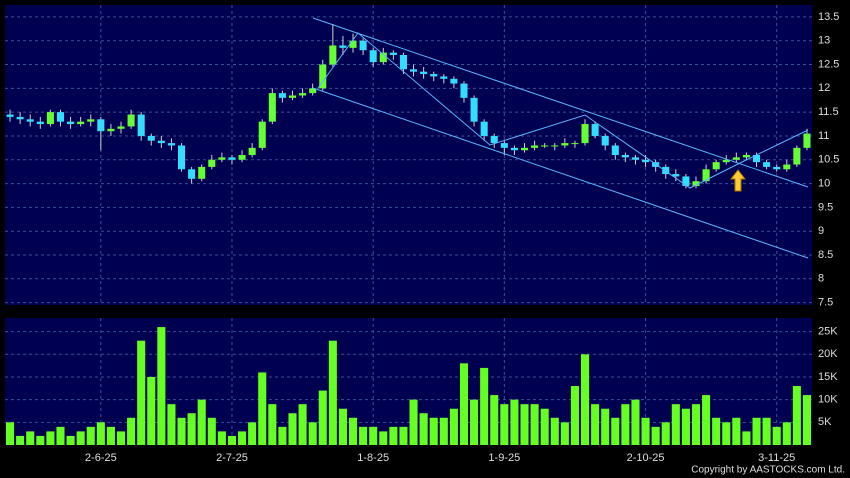 The image size is (850, 478). Describe the element at coordinates (373, 458) in the screenshot. I see `x-tick-label: 1-8-25` at that location.